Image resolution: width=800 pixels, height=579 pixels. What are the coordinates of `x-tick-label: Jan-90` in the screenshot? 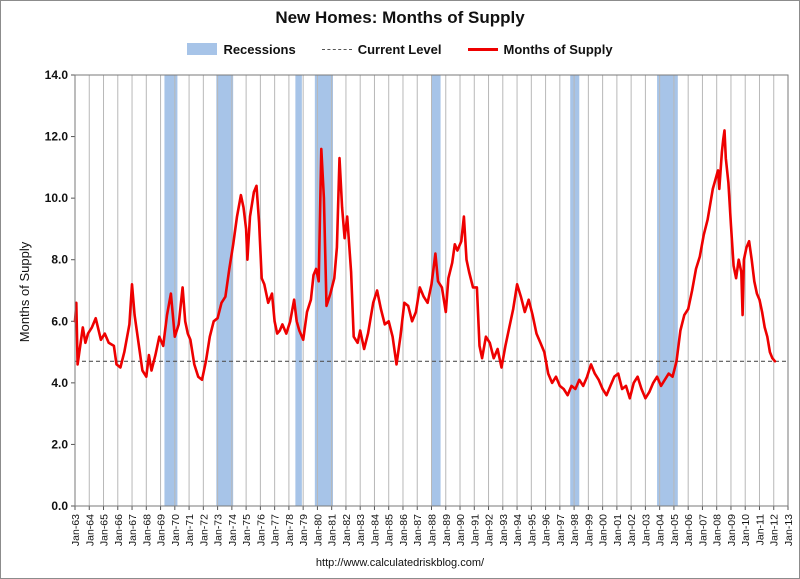 It's located at (461, 530).